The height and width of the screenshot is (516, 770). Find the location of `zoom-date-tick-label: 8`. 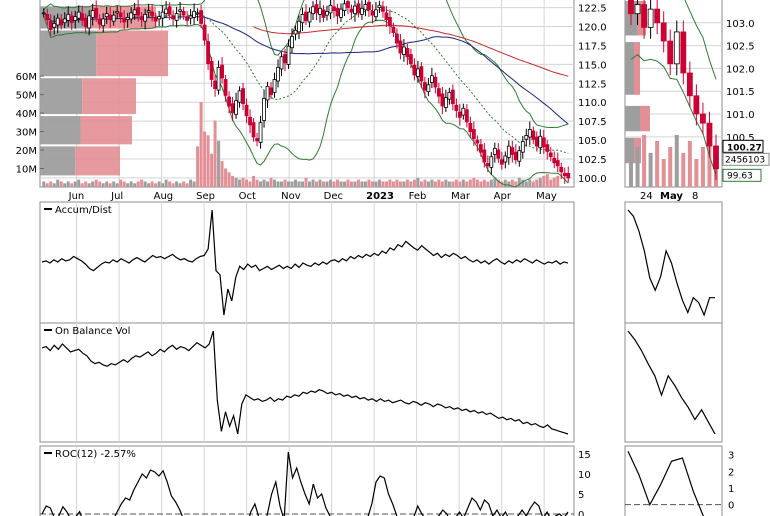

zoom-date-tick-label: 8 is located at coordinates (695, 196).